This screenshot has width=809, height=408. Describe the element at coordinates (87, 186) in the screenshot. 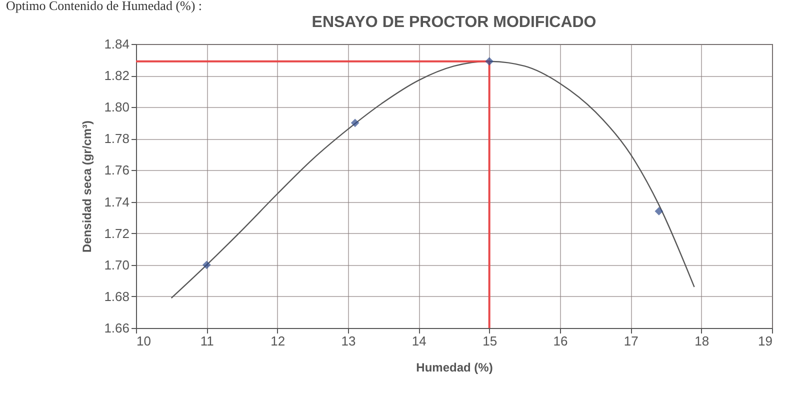

I see `y-axis-title: Densidad seca (gr/cm³)` at that location.